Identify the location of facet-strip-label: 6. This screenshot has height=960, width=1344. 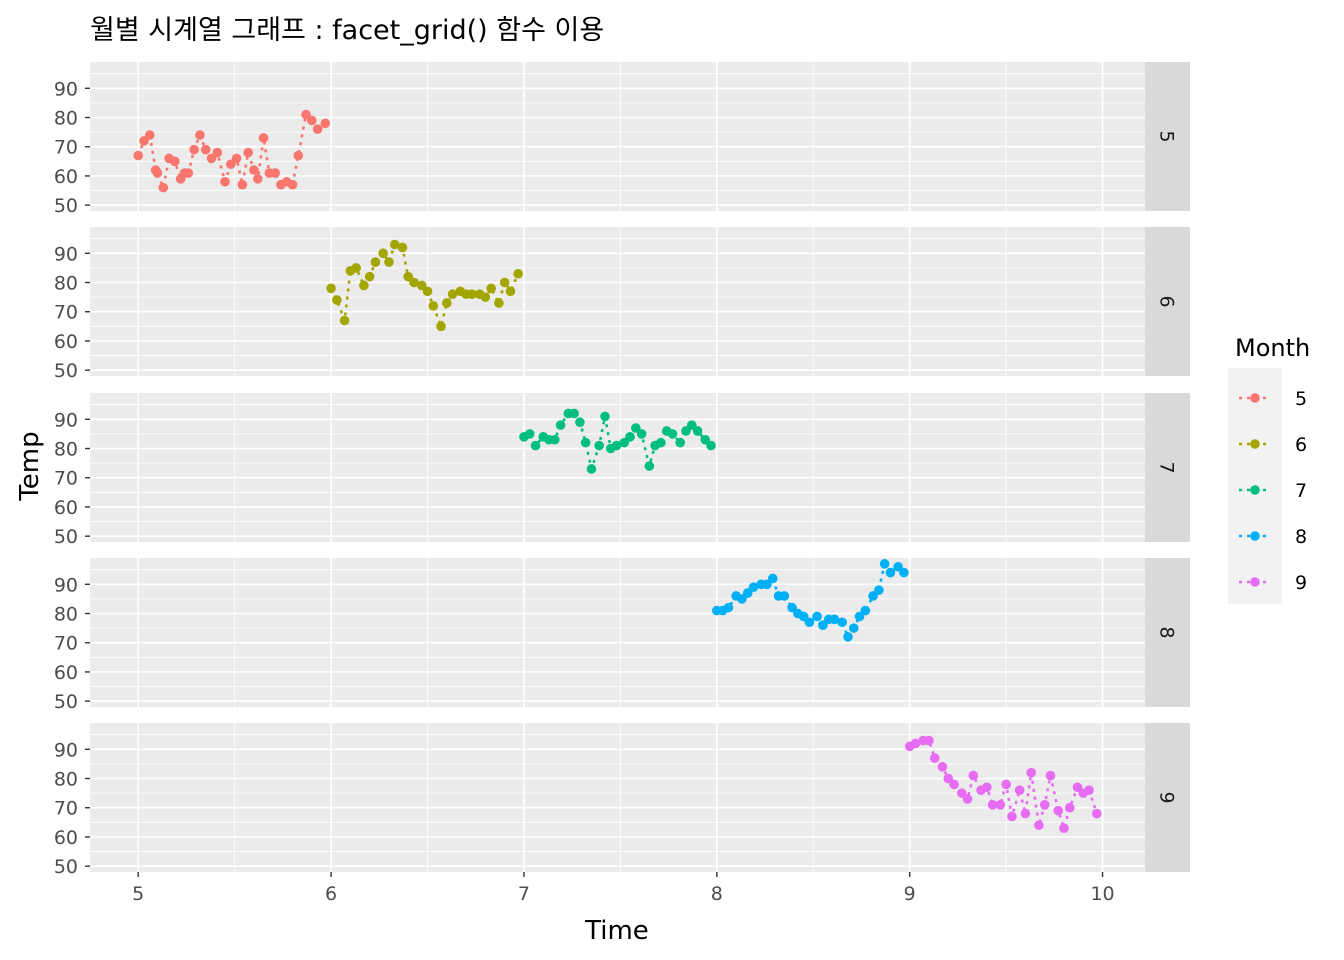
(1167, 301).